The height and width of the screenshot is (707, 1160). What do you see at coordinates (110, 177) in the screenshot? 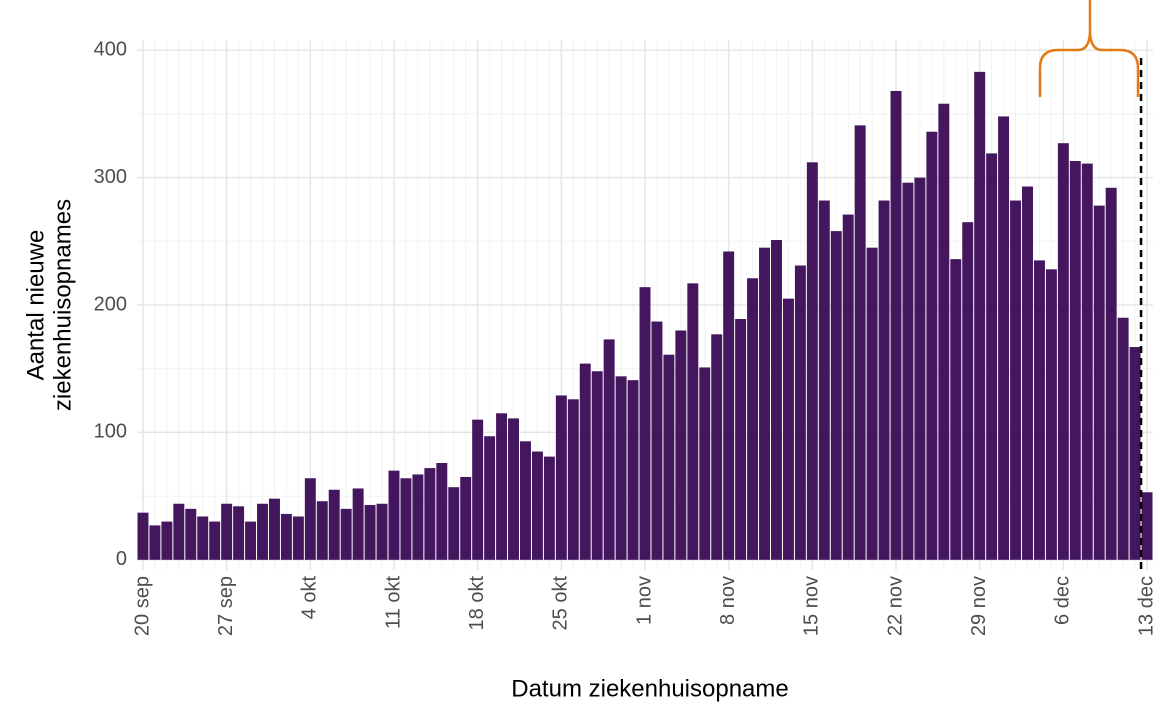
I see `y-tick-label: 300` at bounding box center [110, 177].